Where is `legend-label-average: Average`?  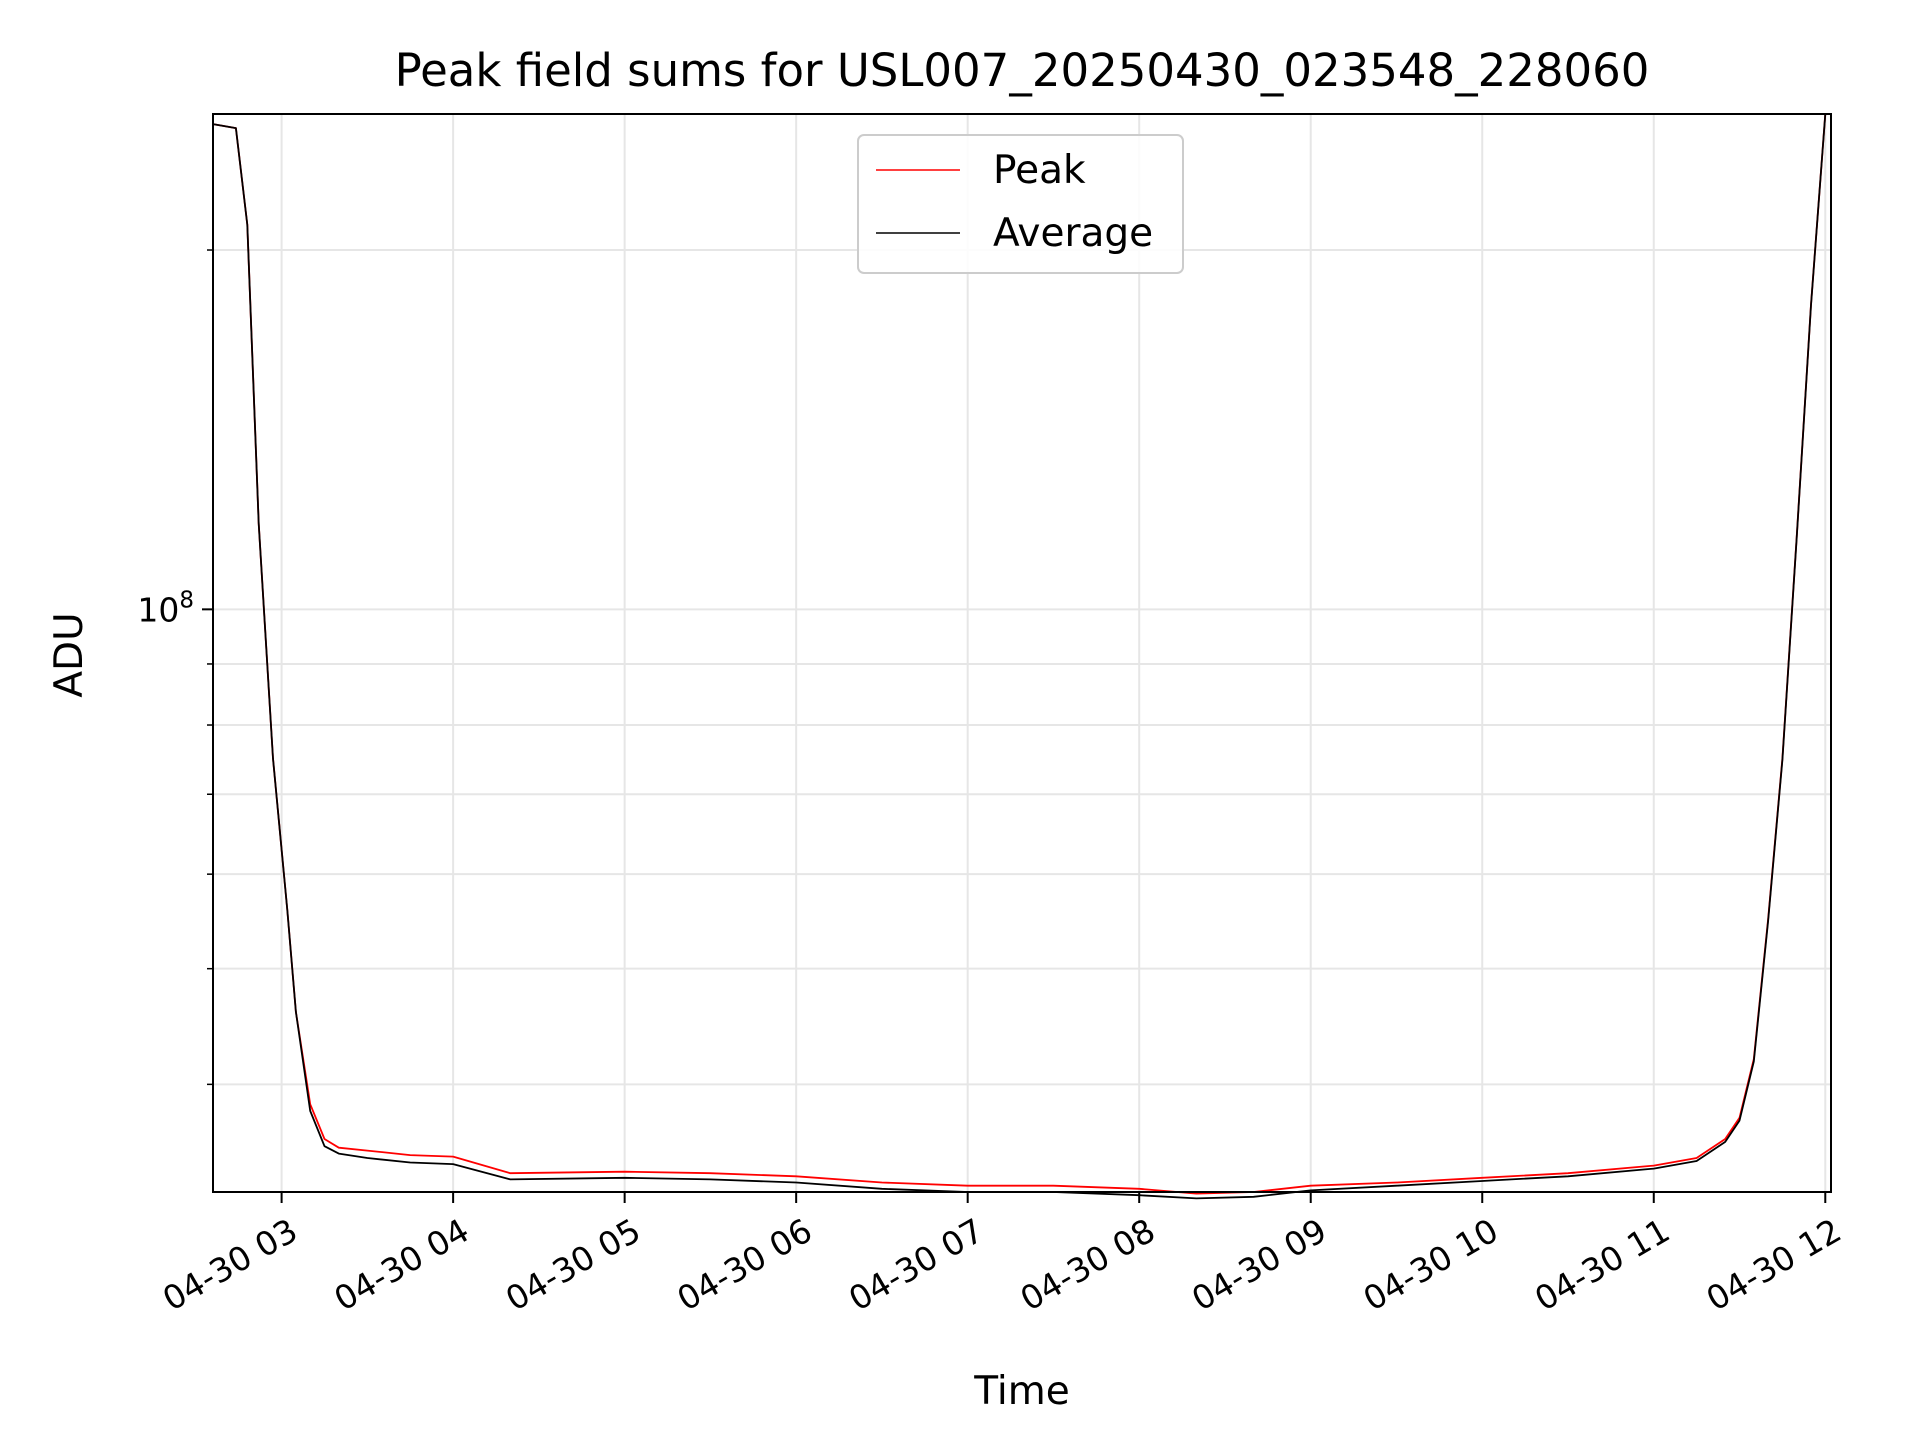 legend-label-average: Average is located at coordinates (1073, 233).